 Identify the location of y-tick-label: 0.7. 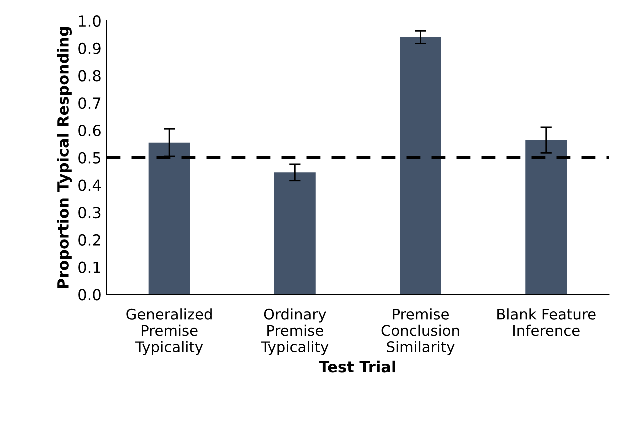
(89, 104).